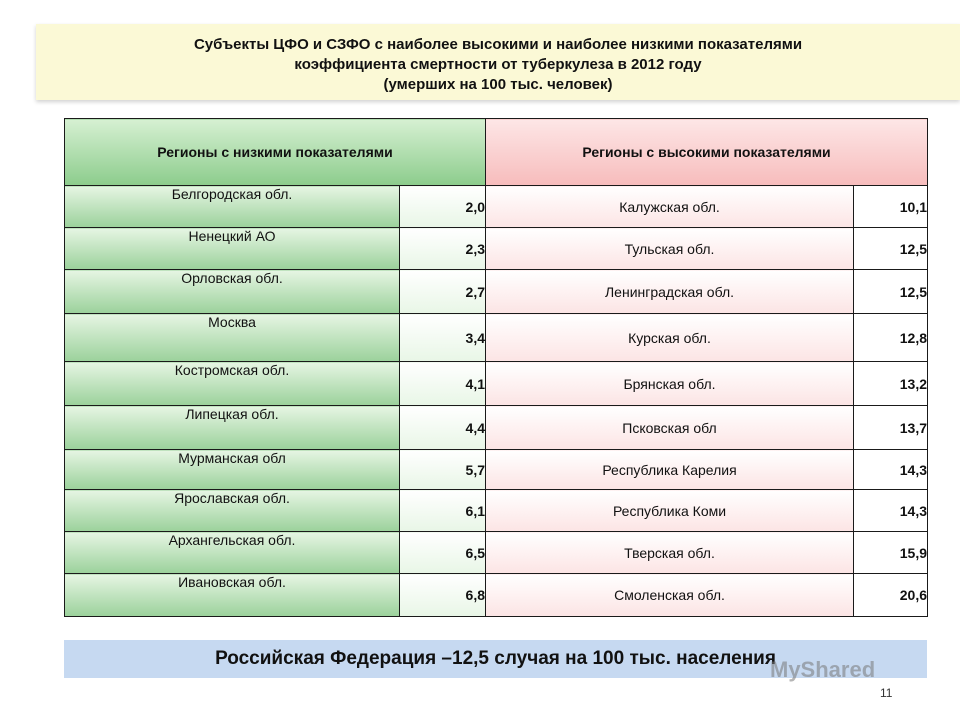 This screenshot has height=720, width=960. I want to click on high-region-value: 13,2, so click(890, 383).